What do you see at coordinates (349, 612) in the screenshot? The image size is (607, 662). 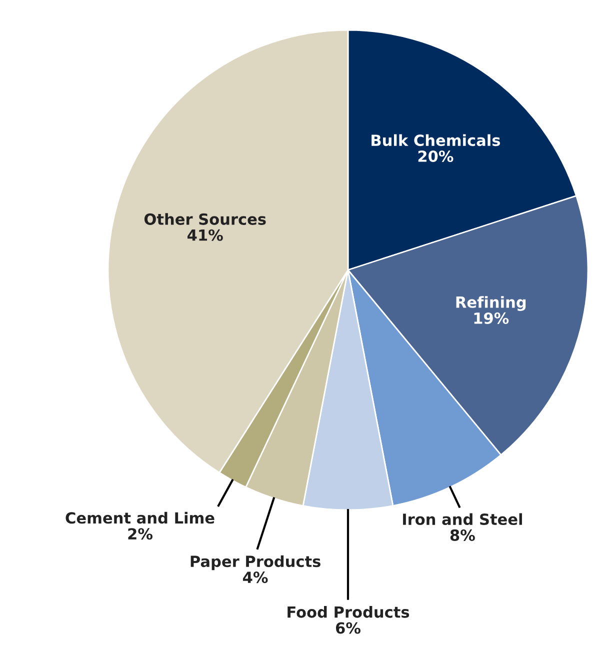 I see `slice-label: Food Products` at bounding box center [349, 612].